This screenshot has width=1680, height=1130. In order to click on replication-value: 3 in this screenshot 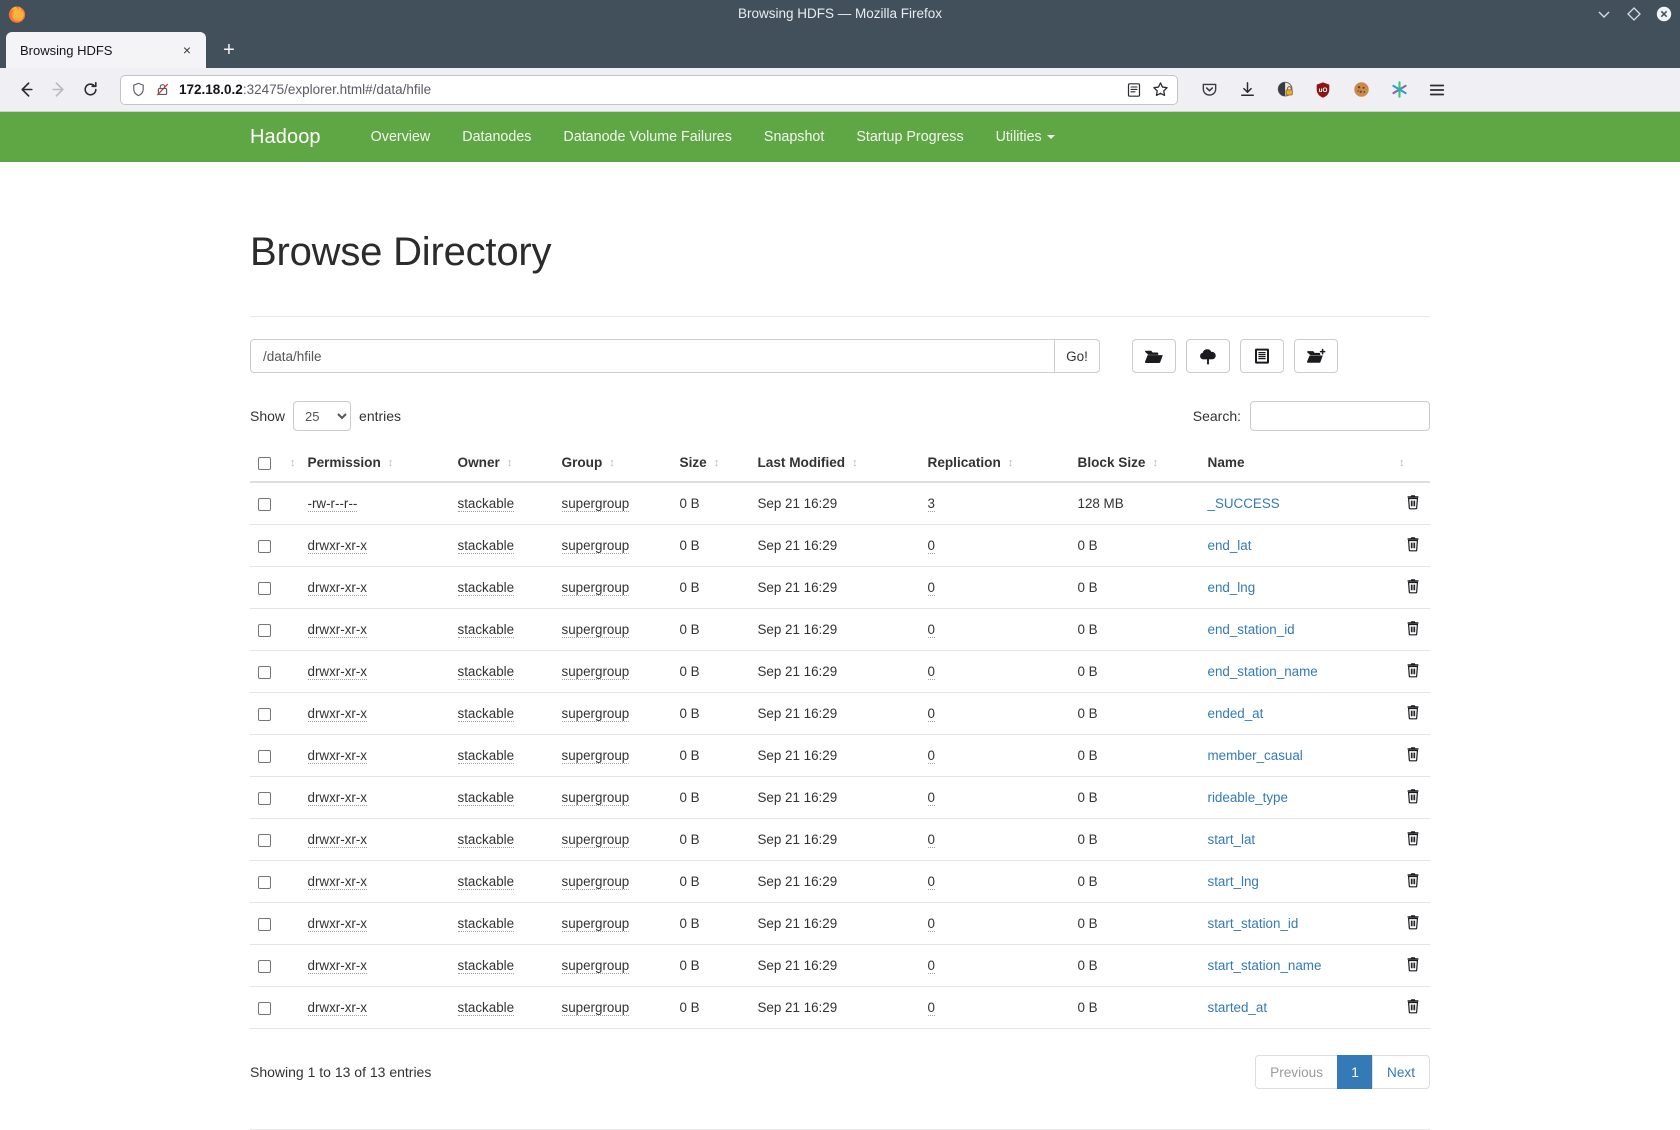, I will do `click(931, 504)`.